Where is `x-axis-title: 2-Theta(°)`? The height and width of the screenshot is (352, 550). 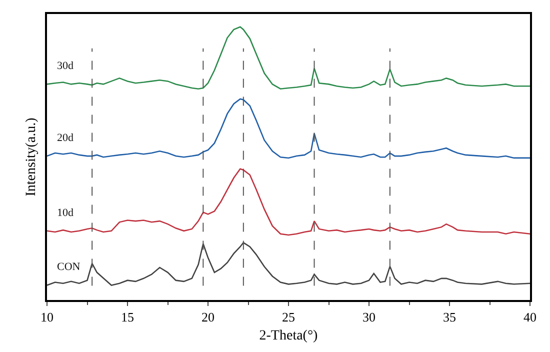
x-axis-title: 2-Theta(°) is located at coordinates (288, 336).